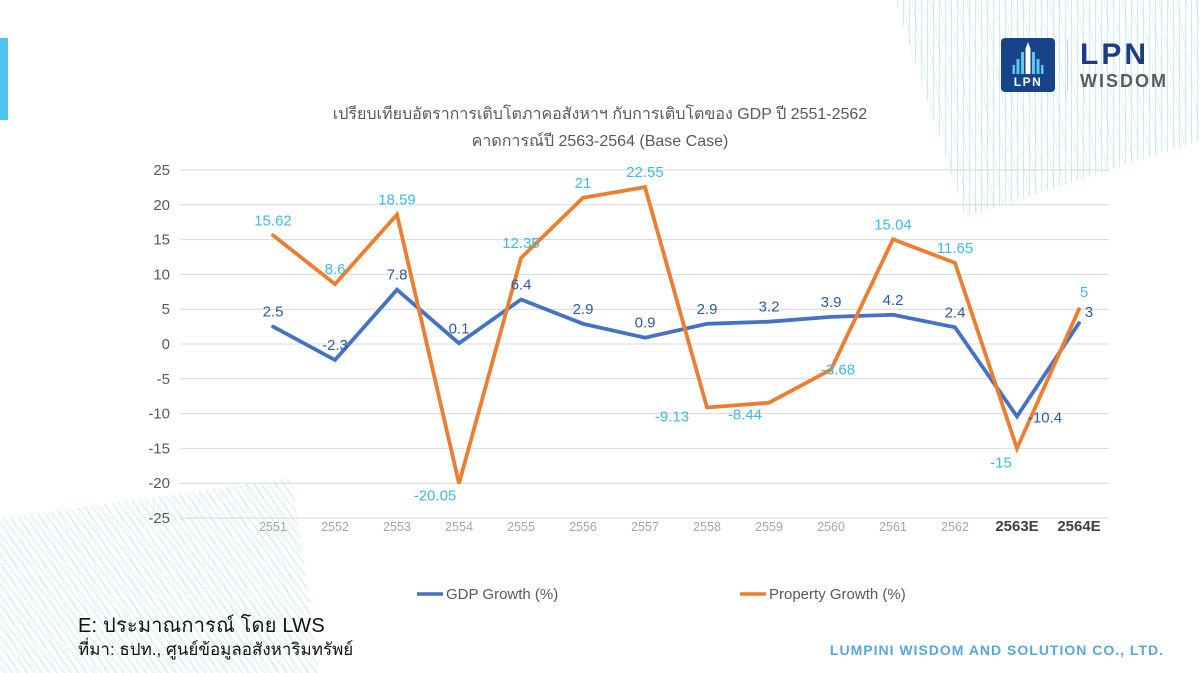  Describe the element at coordinates (335, 269) in the screenshot. I see `svg-text: 8.6` at that location.